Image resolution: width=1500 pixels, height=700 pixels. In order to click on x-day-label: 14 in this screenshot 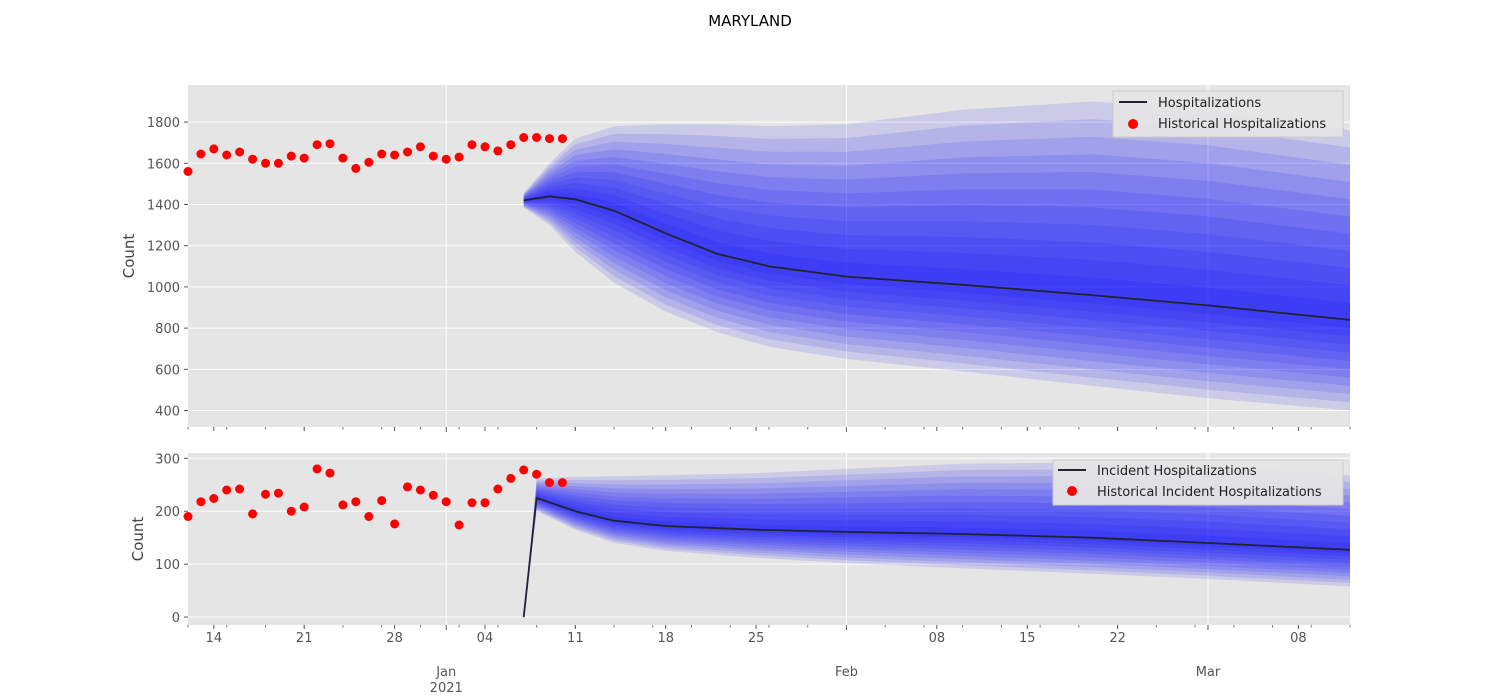, I will do `click(214, 638)`.